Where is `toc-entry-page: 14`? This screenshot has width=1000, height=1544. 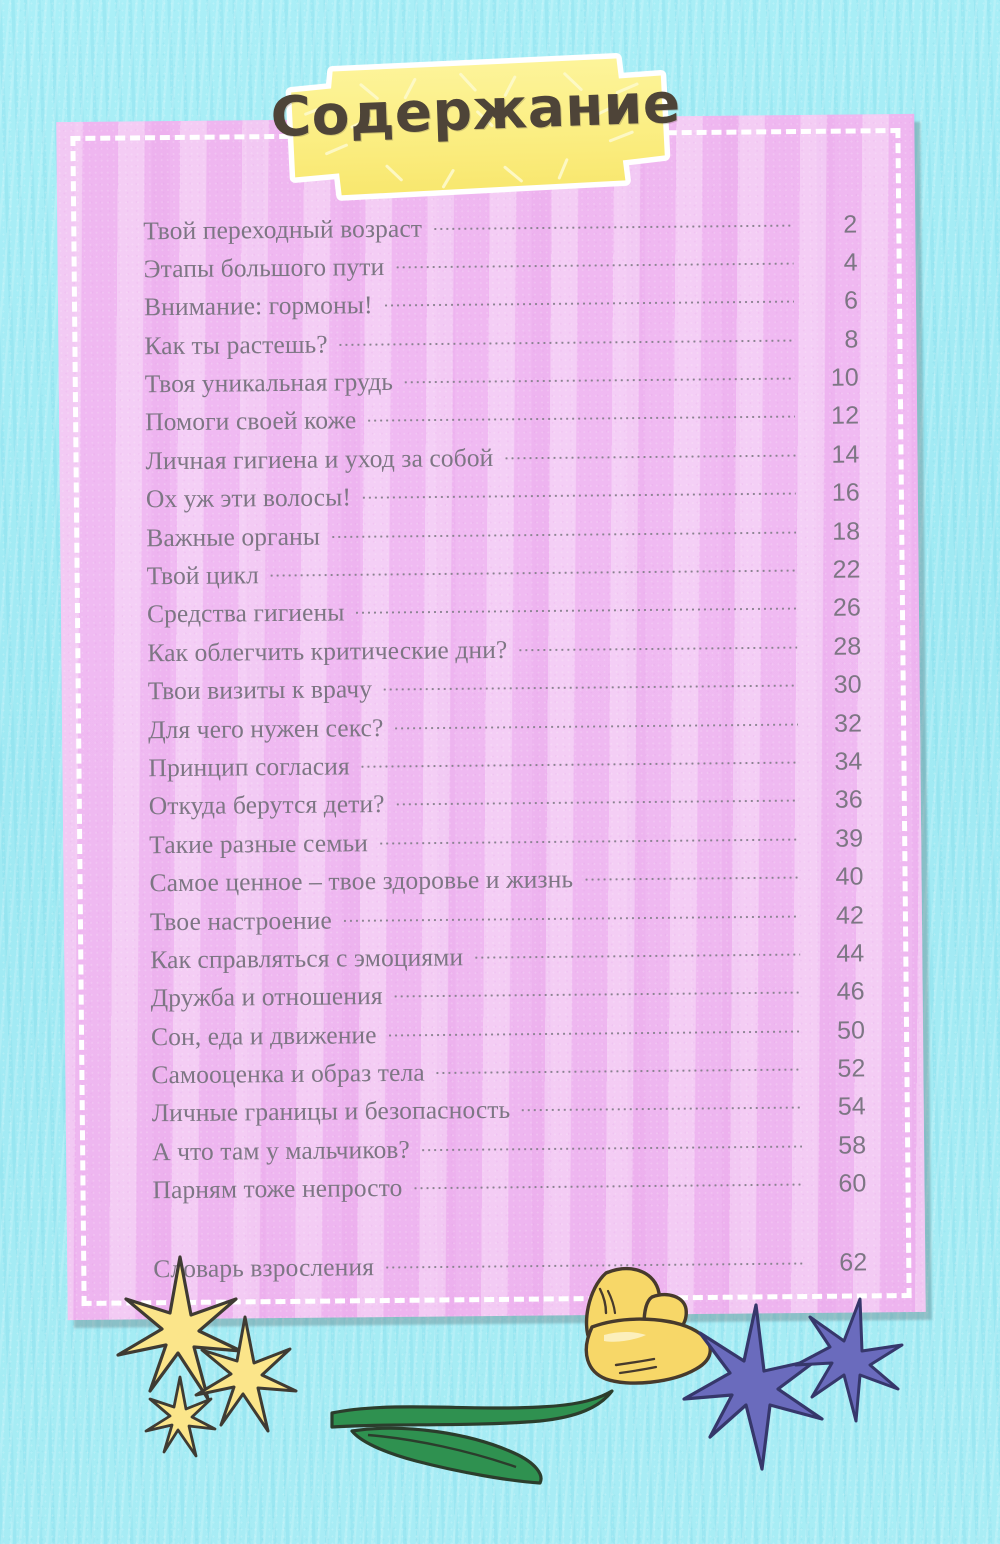
toc-entry-page: 14 is located at coordinates (845, 454).